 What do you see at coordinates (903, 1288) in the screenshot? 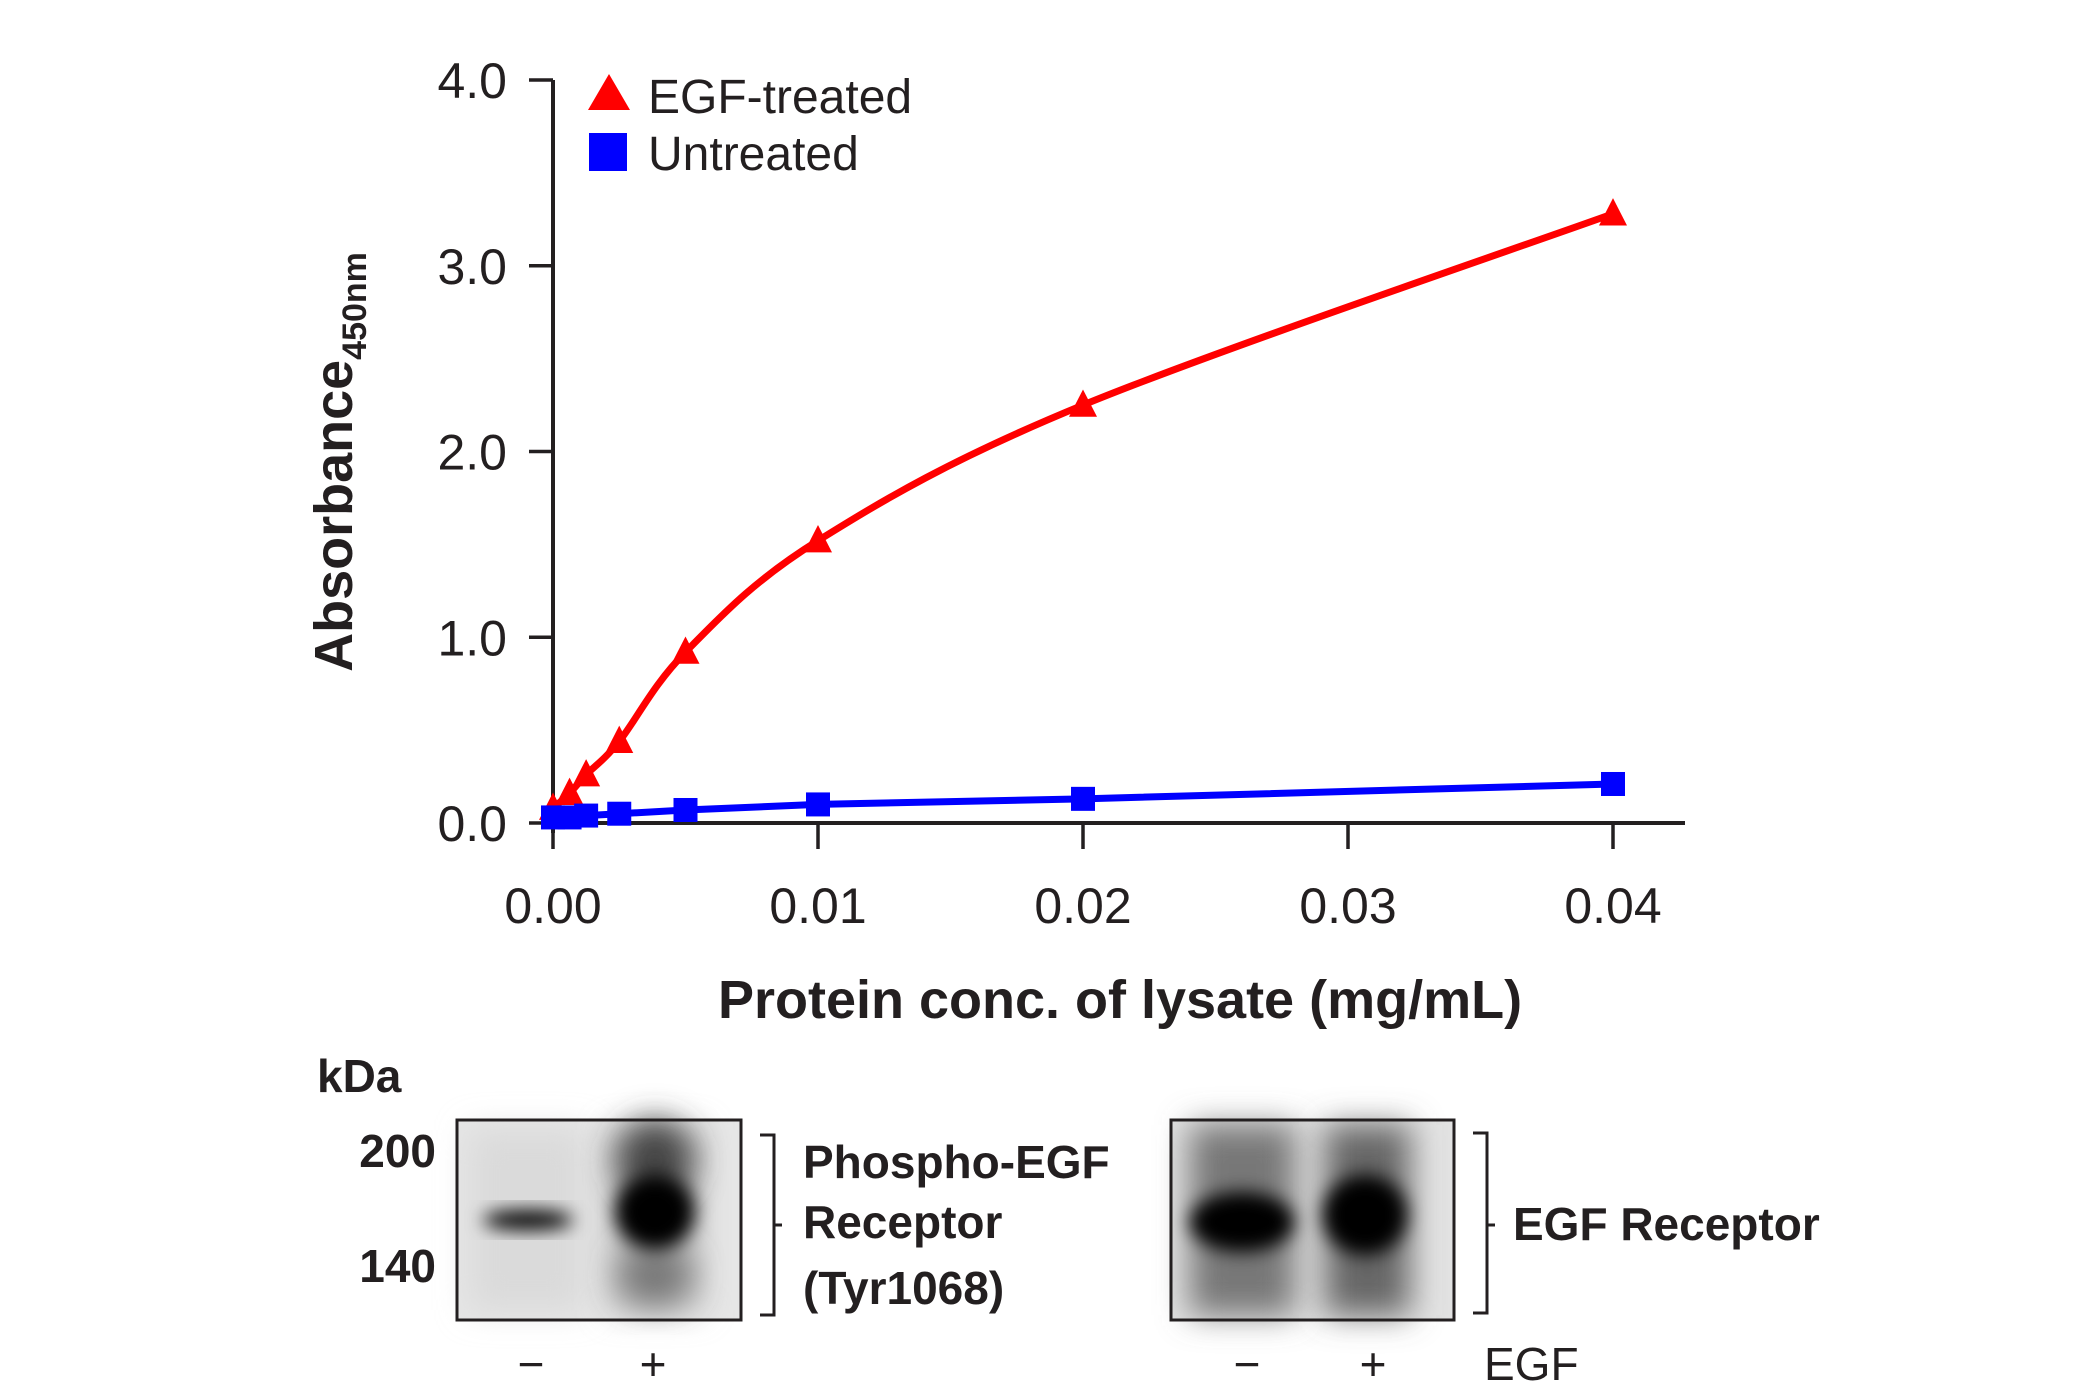
I see `panel-label-line-3: (Tyr1068)` at bounding box center [903, 1288].